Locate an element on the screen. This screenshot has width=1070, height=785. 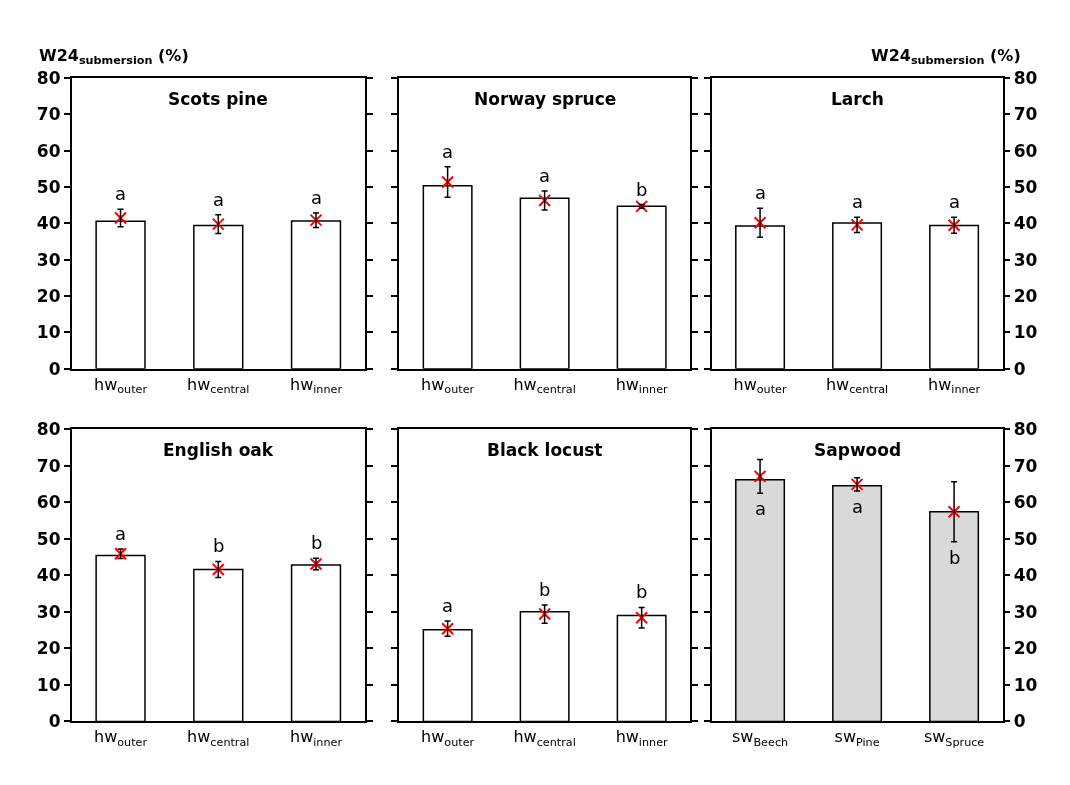
y-axis-title: W24$_{submersion}$ (%) is located at coordinates (114, 57).